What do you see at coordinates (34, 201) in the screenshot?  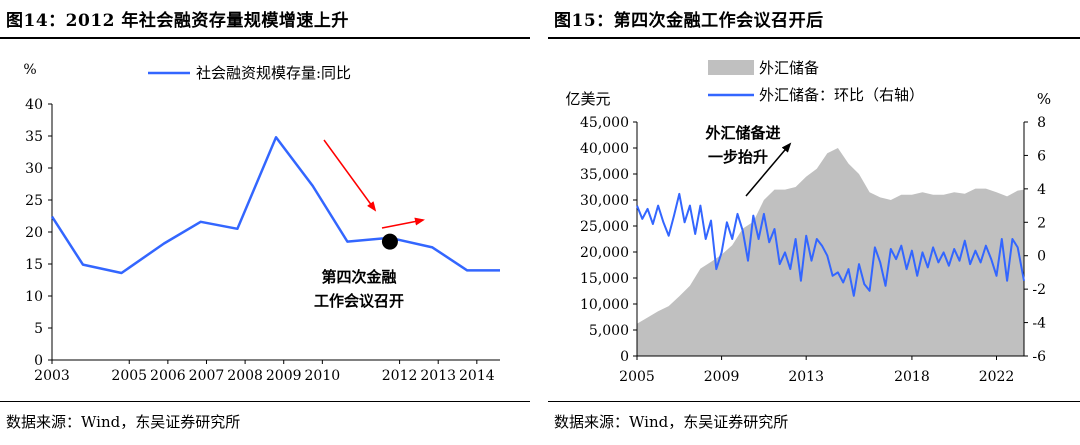 I see `left-y-tick-label: 25` at bounding box center [34, 201].